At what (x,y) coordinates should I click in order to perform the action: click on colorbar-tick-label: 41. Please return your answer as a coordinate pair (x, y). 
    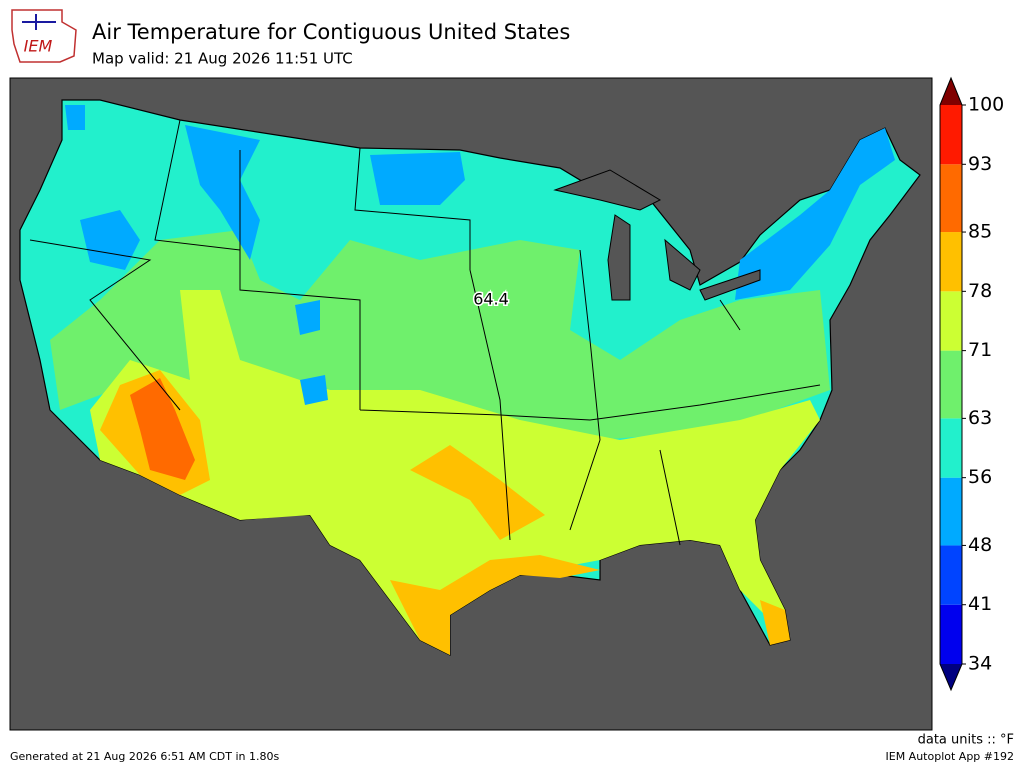
    Looking at the image, I should click on (980, 604).